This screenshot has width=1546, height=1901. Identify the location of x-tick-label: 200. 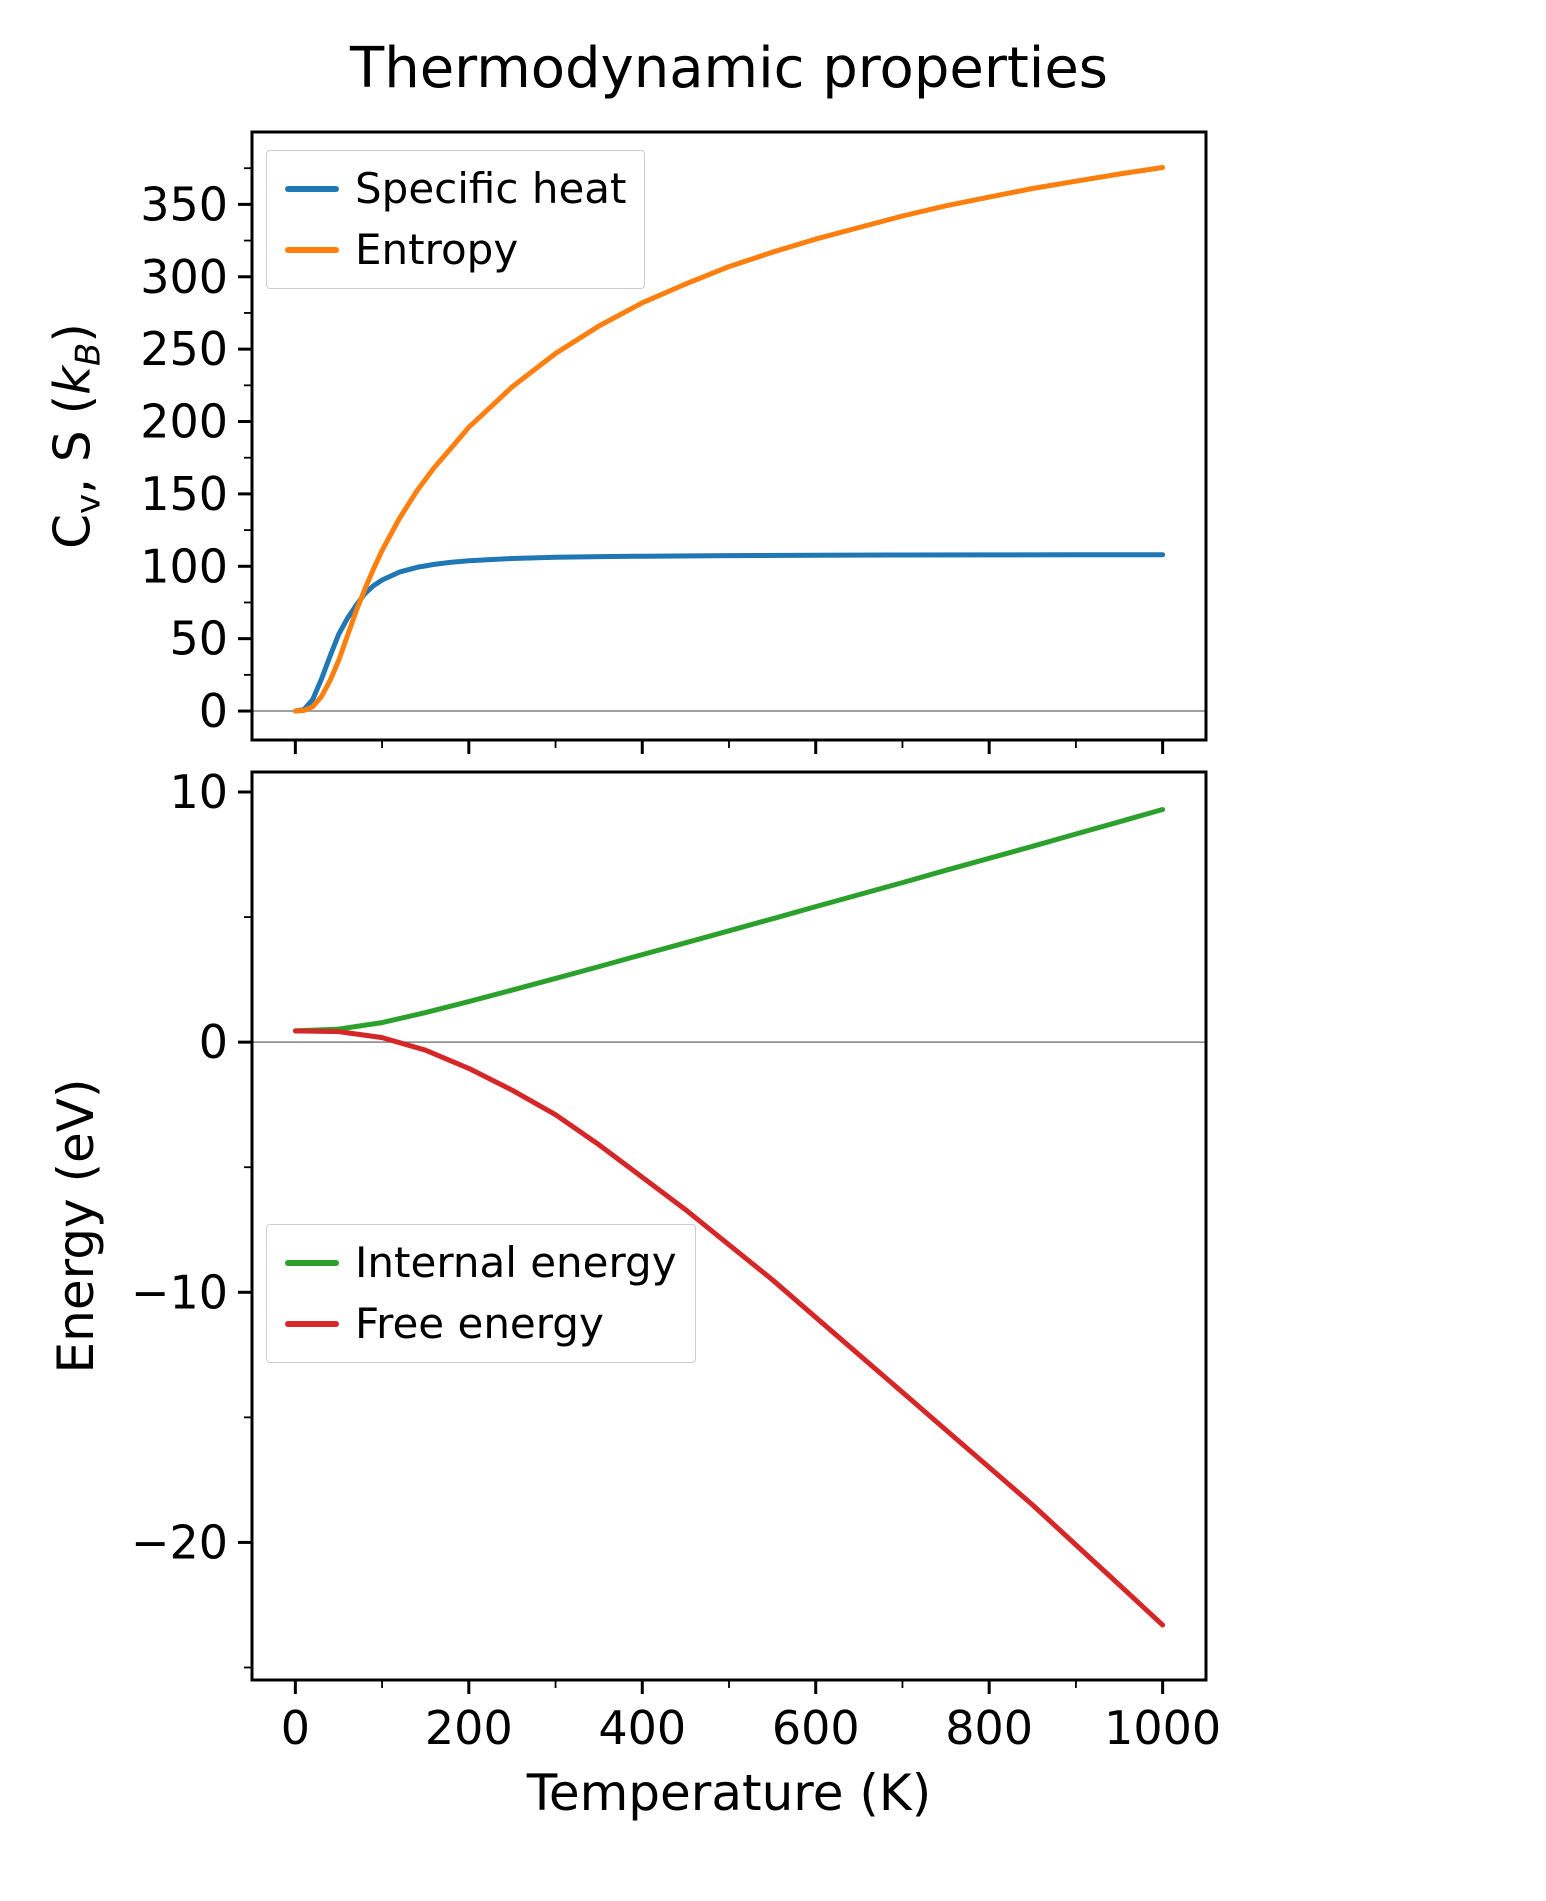
(469, 1728).